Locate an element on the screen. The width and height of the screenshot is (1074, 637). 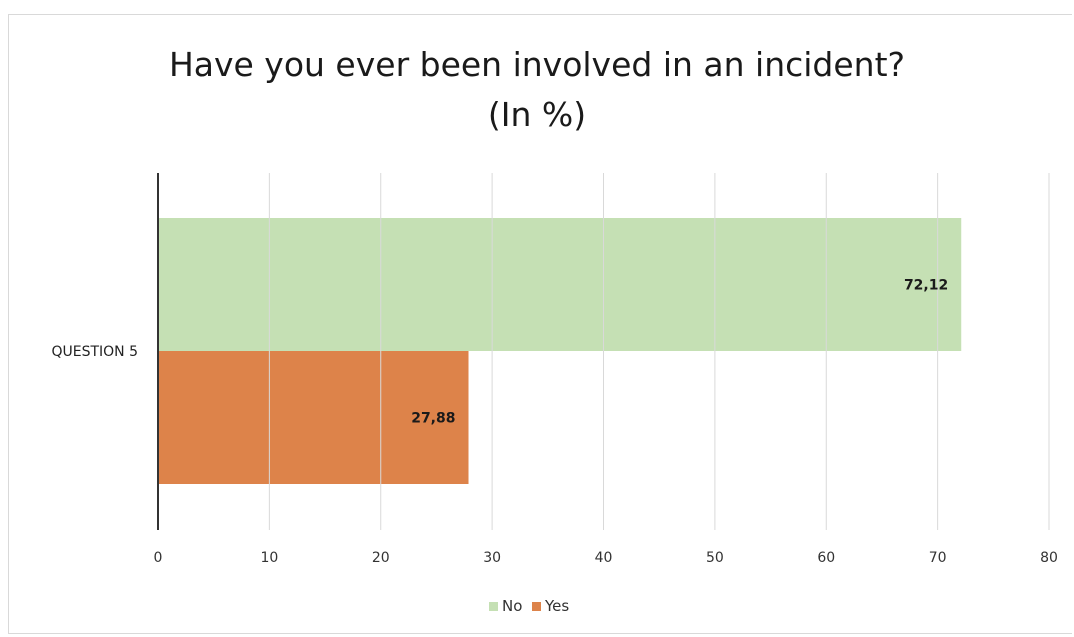
x-tick-label: 60 is located at coordinates (826, 558).